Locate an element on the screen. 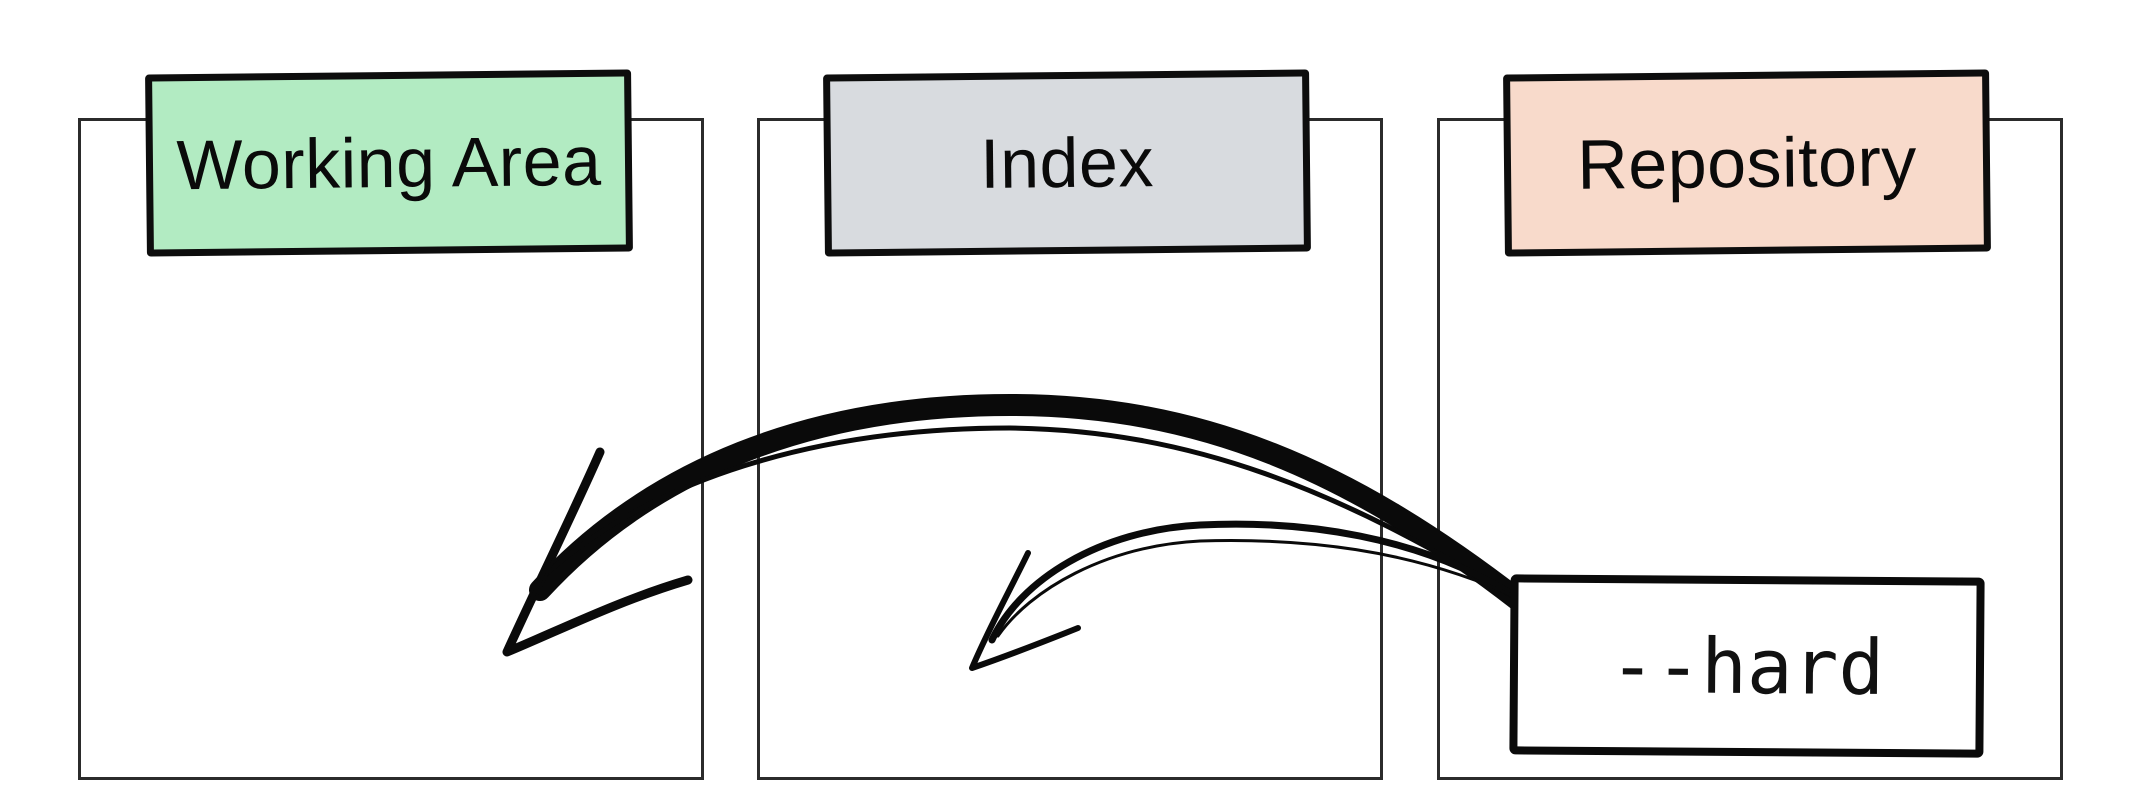 The width and height of the screenshot is (2148, 812). hard-option-text: --hard is located at coordinates (1747, 666).